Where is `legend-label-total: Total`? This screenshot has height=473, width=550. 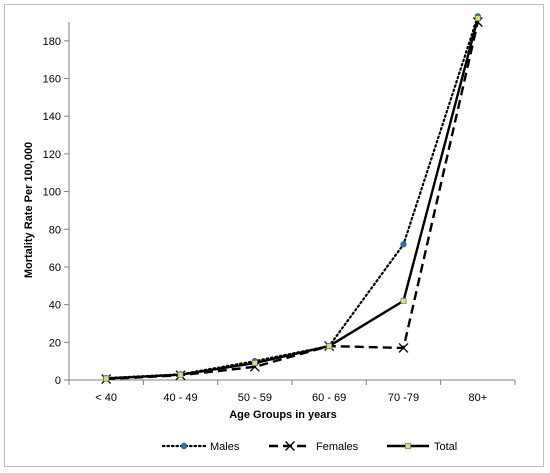 legend-label-total: Total is located at coordinates (445, 447).